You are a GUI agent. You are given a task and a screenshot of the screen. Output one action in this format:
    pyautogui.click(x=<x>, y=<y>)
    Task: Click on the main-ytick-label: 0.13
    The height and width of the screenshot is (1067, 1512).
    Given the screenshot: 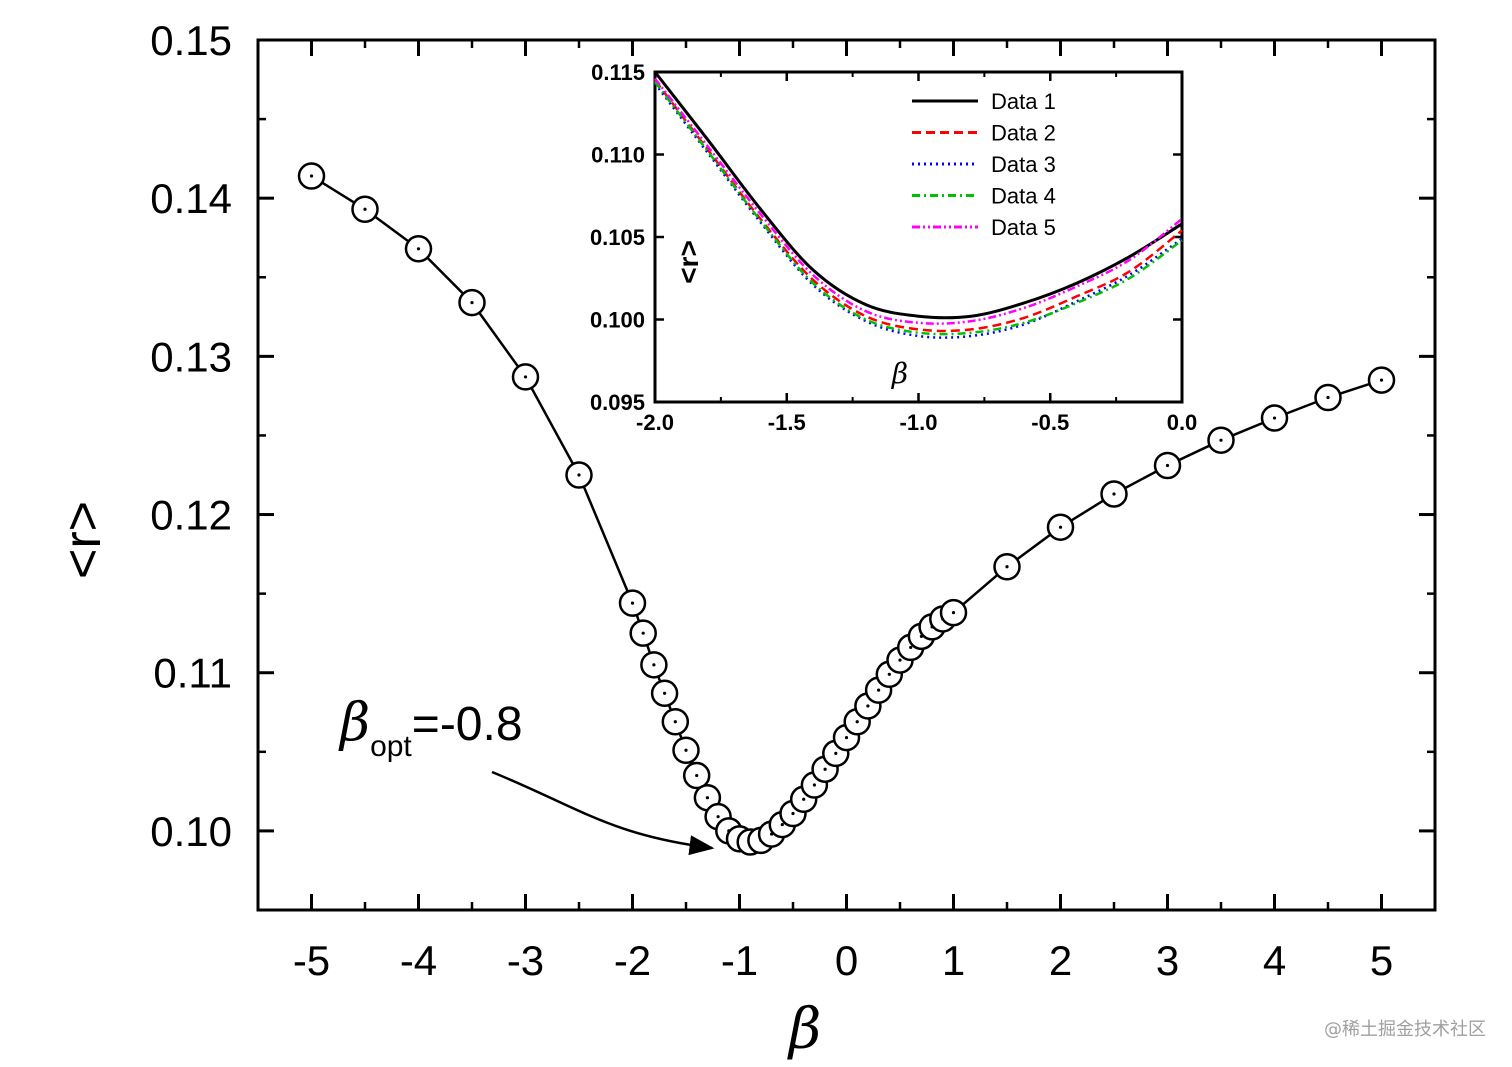 What is the action you would take?
    pyautogui.click(x=191, y=356)
    